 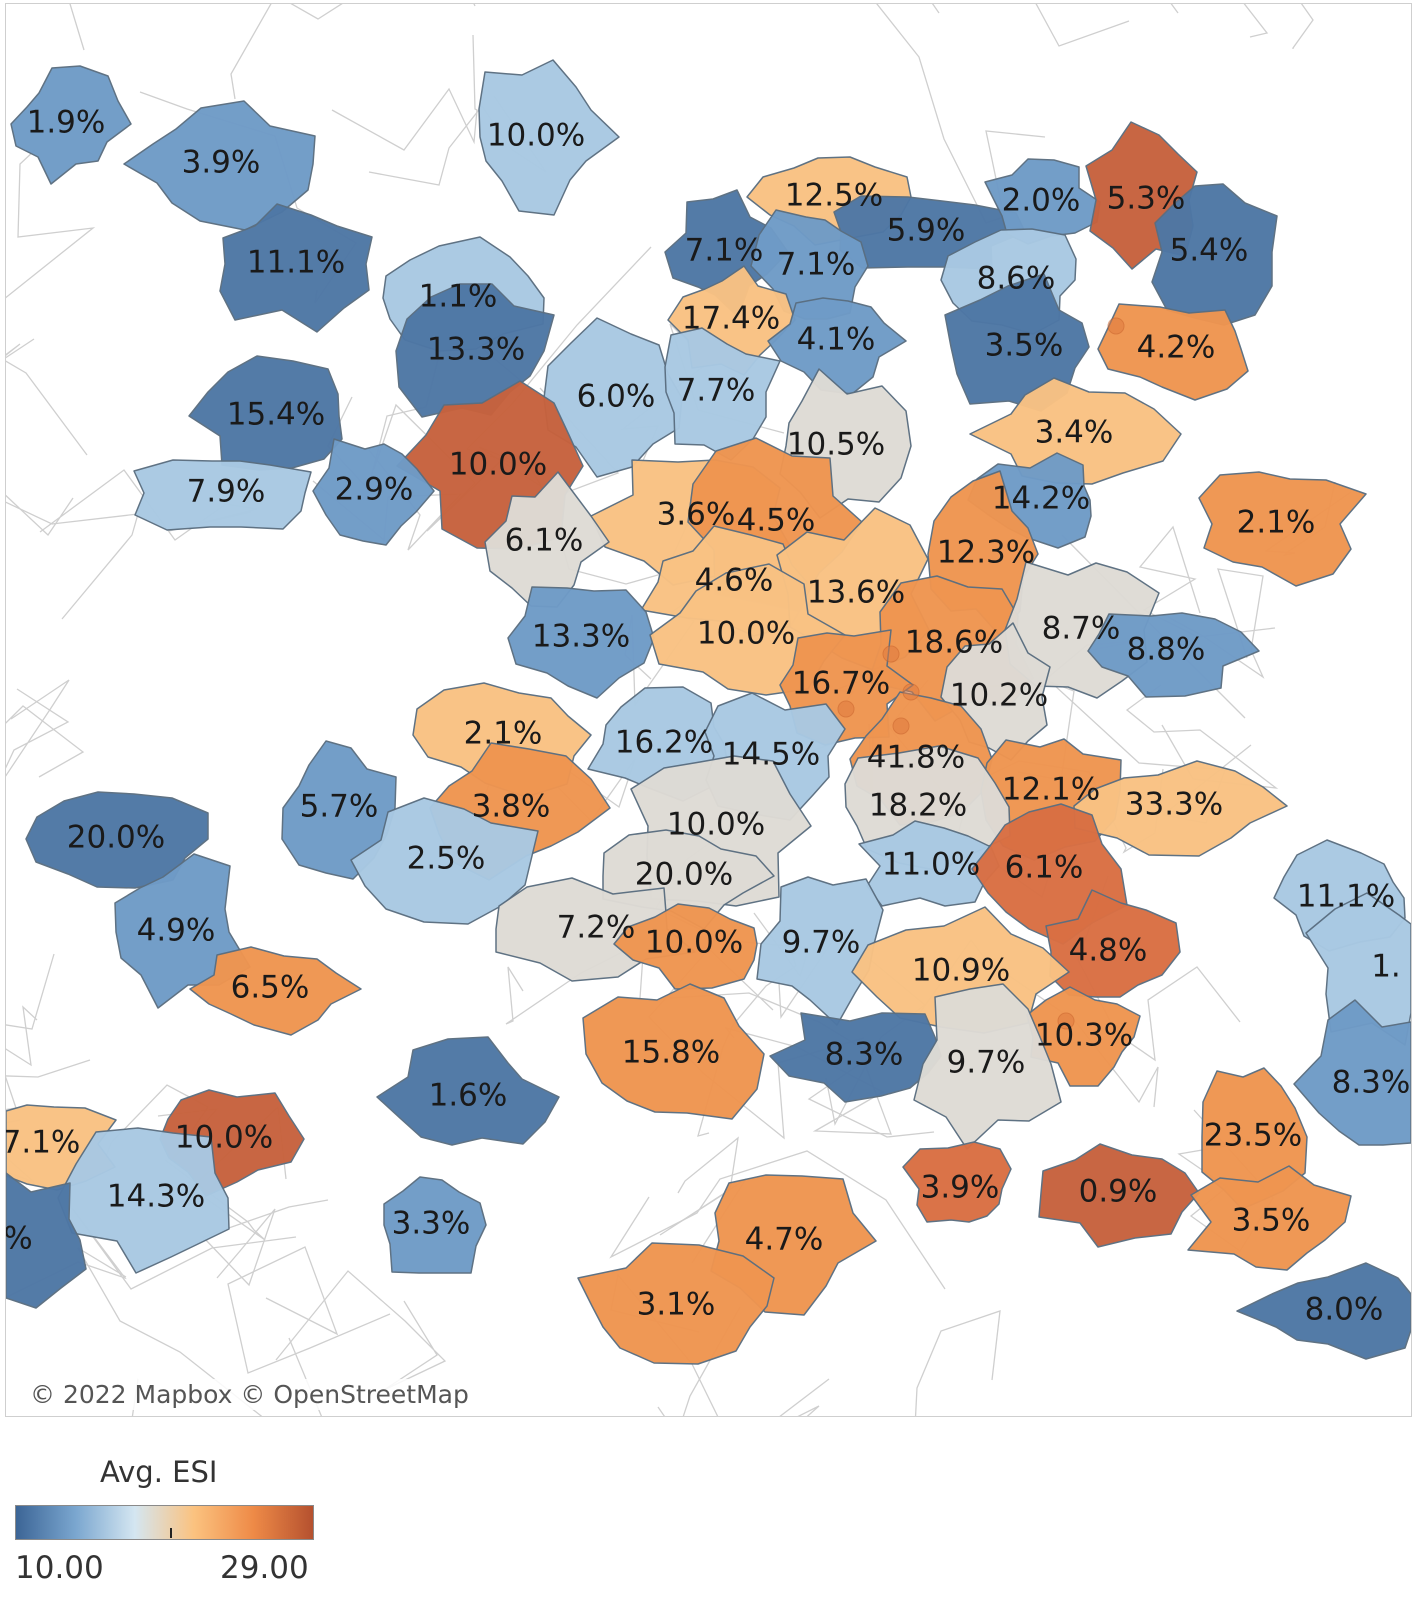 What do you see at coordinates (503, 734) in the screenshot?
I see `region-label: 2.1%` at bounding box center [503, 734].